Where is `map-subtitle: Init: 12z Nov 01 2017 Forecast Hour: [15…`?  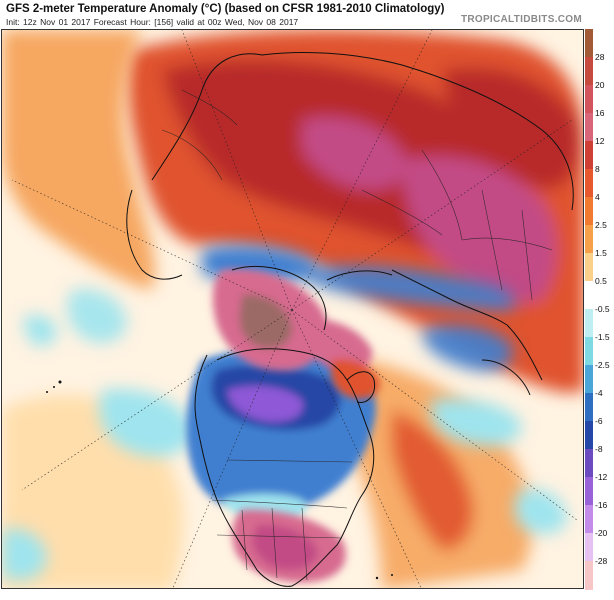
map-subtitle: Init: 12z Nov 01 2017 Forecast Hour: [15… is located at coordinates (152, 22).